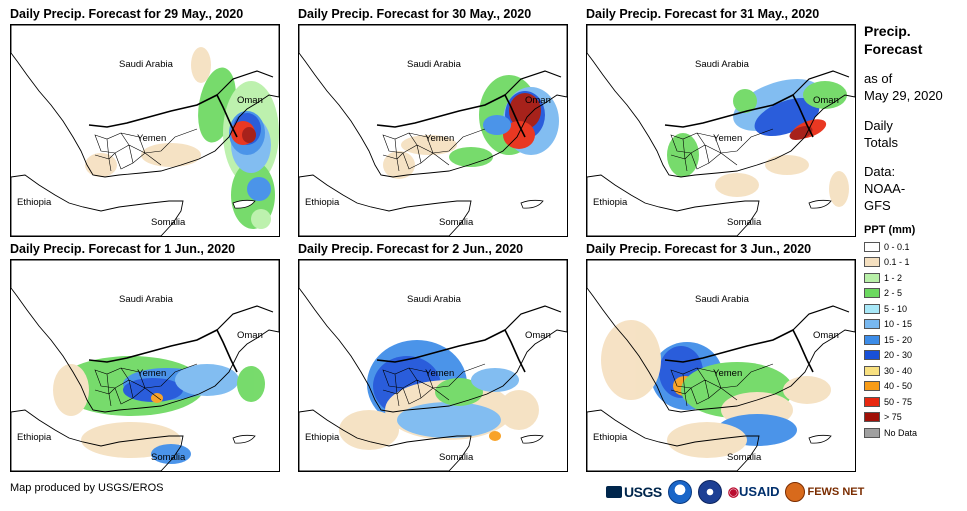 The height and width of the screenshot is (511, 967). Describe the element at coordinates (914, 387) in the screenshot. I see `legend-row: 40 - 50` at that location.